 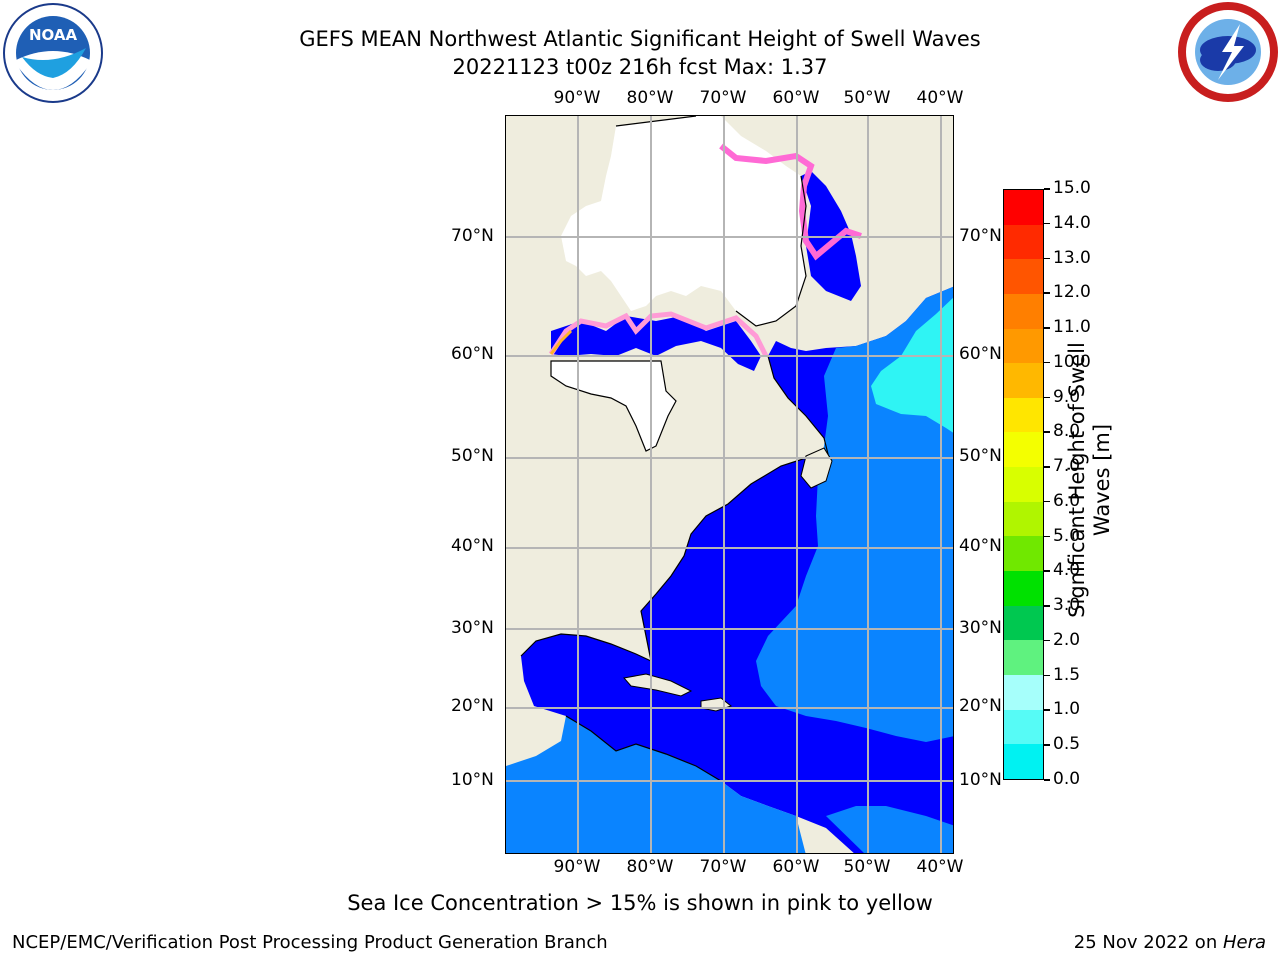 I want to click on colorbar-tick-label: 12.0, so click(x=1072, y=292).